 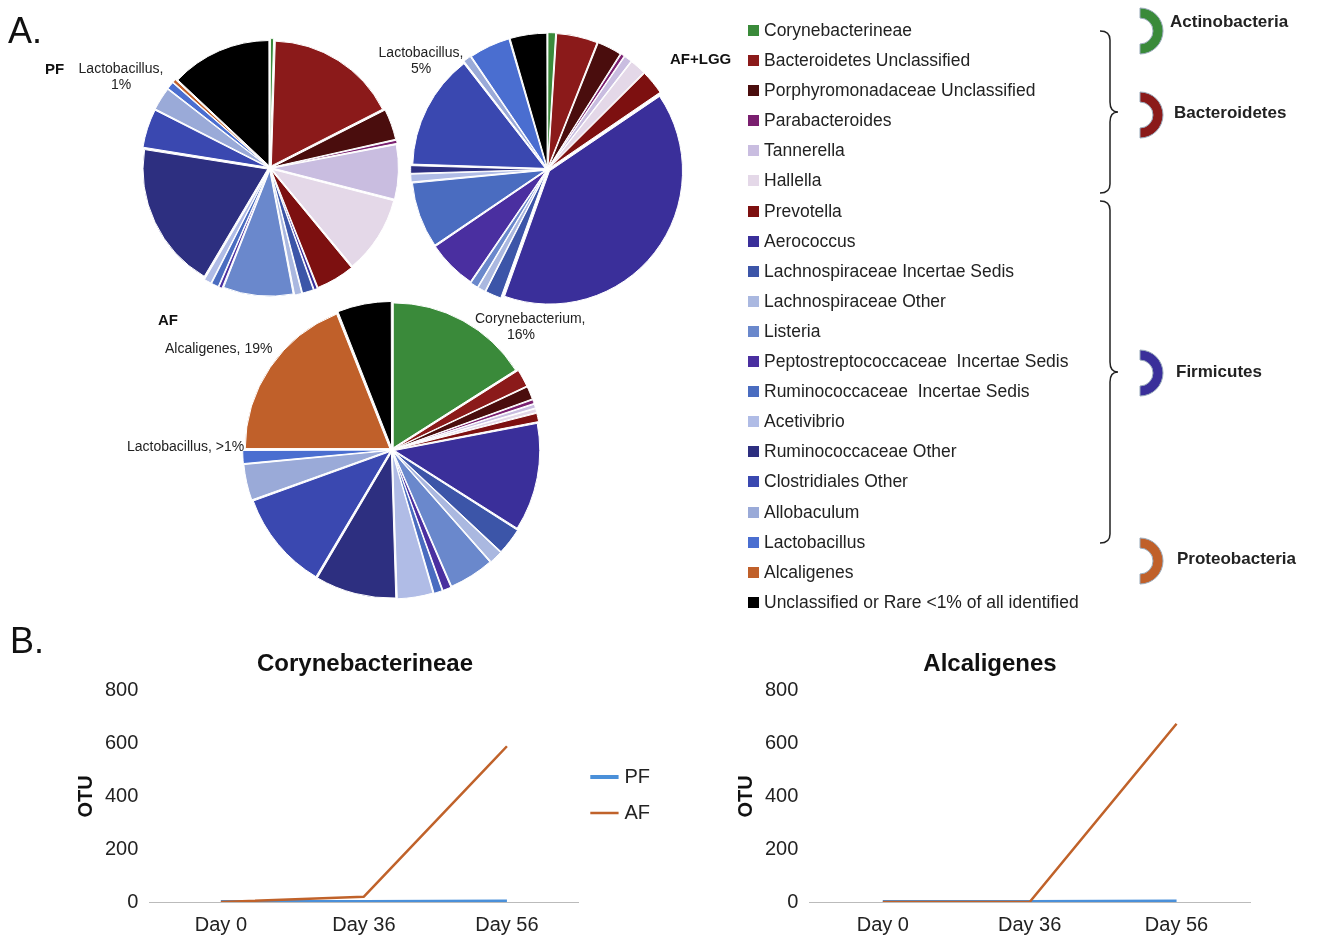 What do you see at coordinates (365, 663) in the screenshot?
I see `chart-title: Corynebacterineae` at bounding box center [365, 663].